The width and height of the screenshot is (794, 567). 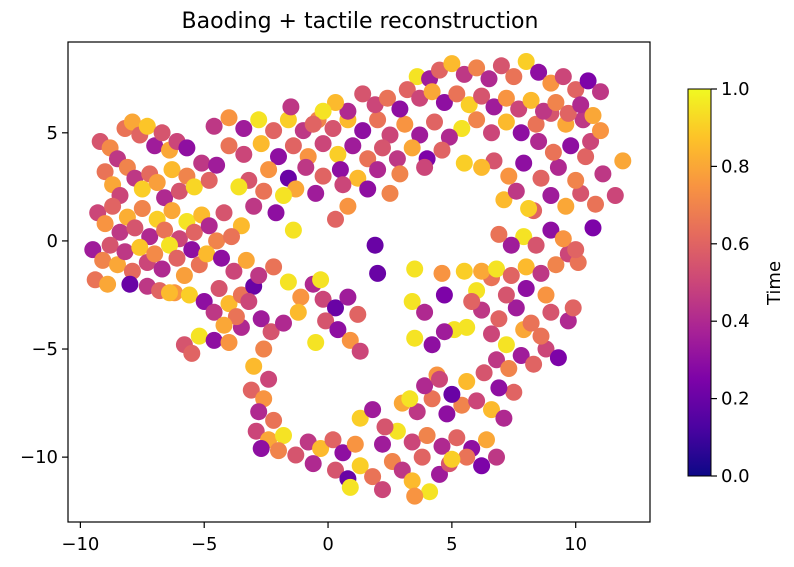 I want to click on colorbar-tick-label: 0.4, so click(x=735, y=321).